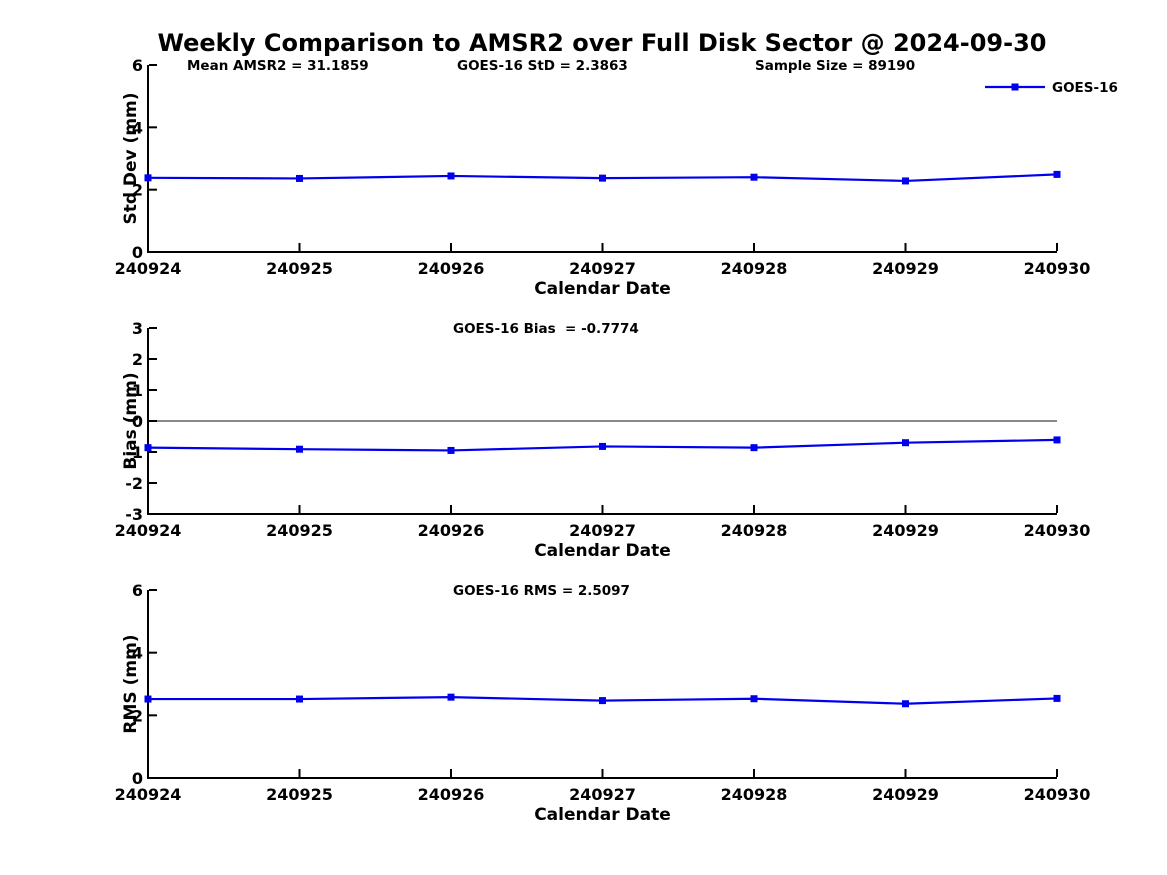  What do you see at coordinates (137, 127) in the screenshot?
I see `y-tick-label-std-dev: 4` at bounding box center [137, 127].